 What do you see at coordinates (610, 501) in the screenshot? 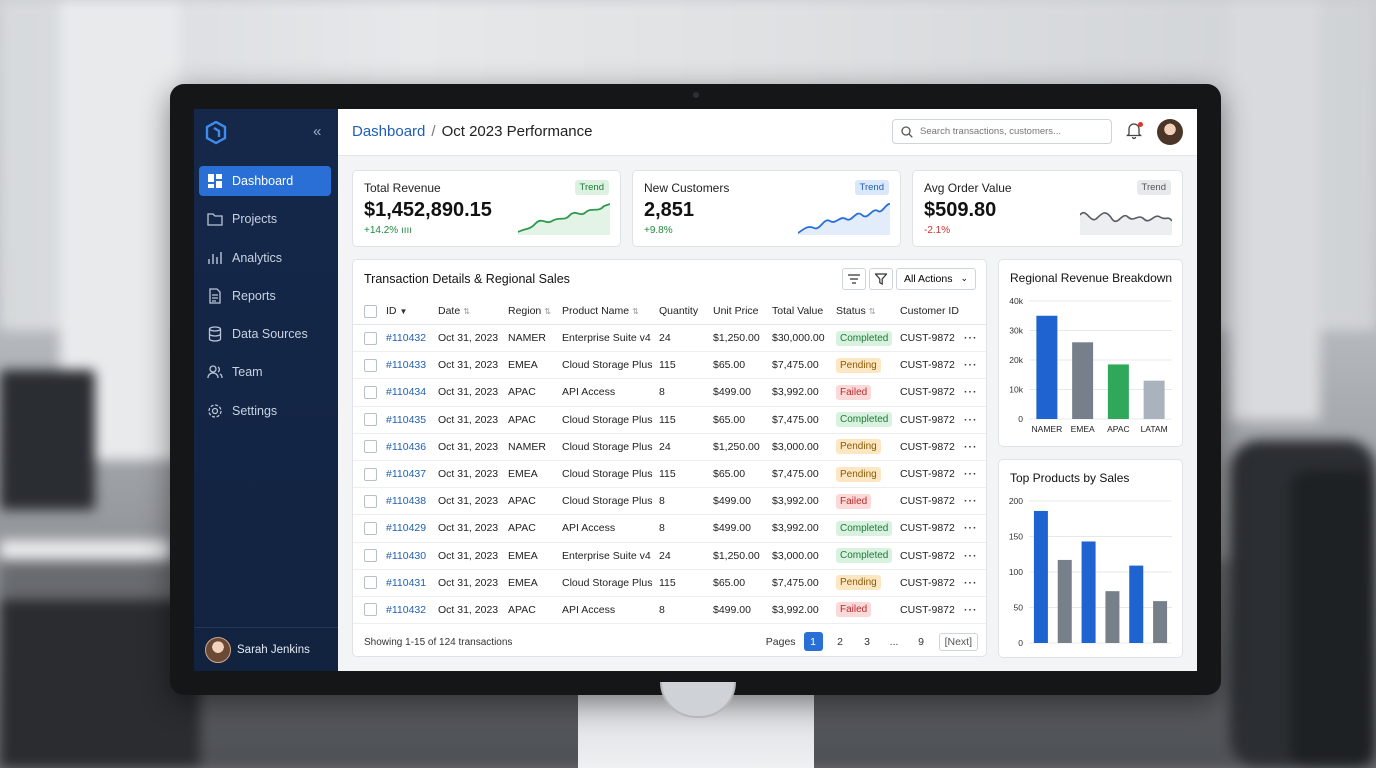
I see `cell-product: Cloud Storage Plus` at bounding box center [610, 501].